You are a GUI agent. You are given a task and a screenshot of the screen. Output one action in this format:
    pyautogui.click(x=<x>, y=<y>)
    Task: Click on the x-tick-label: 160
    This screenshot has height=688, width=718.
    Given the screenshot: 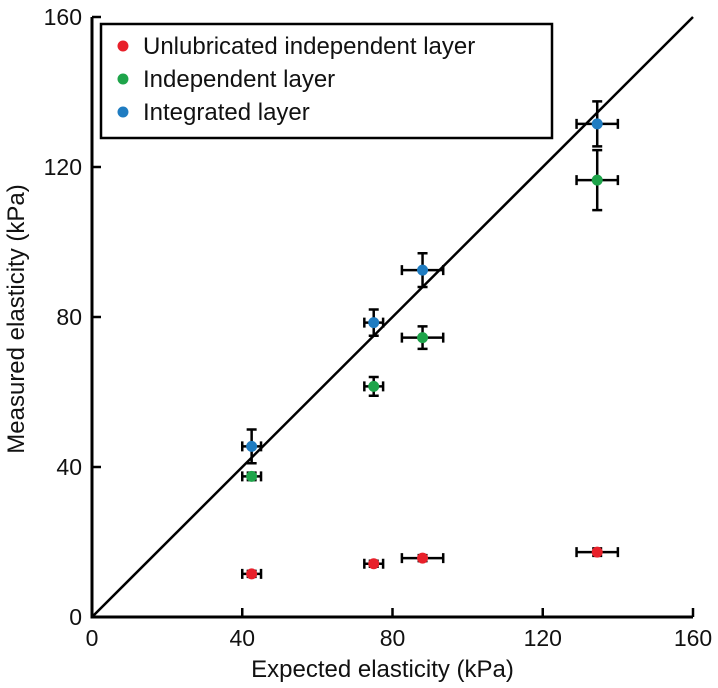 What is the action you would take?
    pyautogui.click(x=693, y=638)
    